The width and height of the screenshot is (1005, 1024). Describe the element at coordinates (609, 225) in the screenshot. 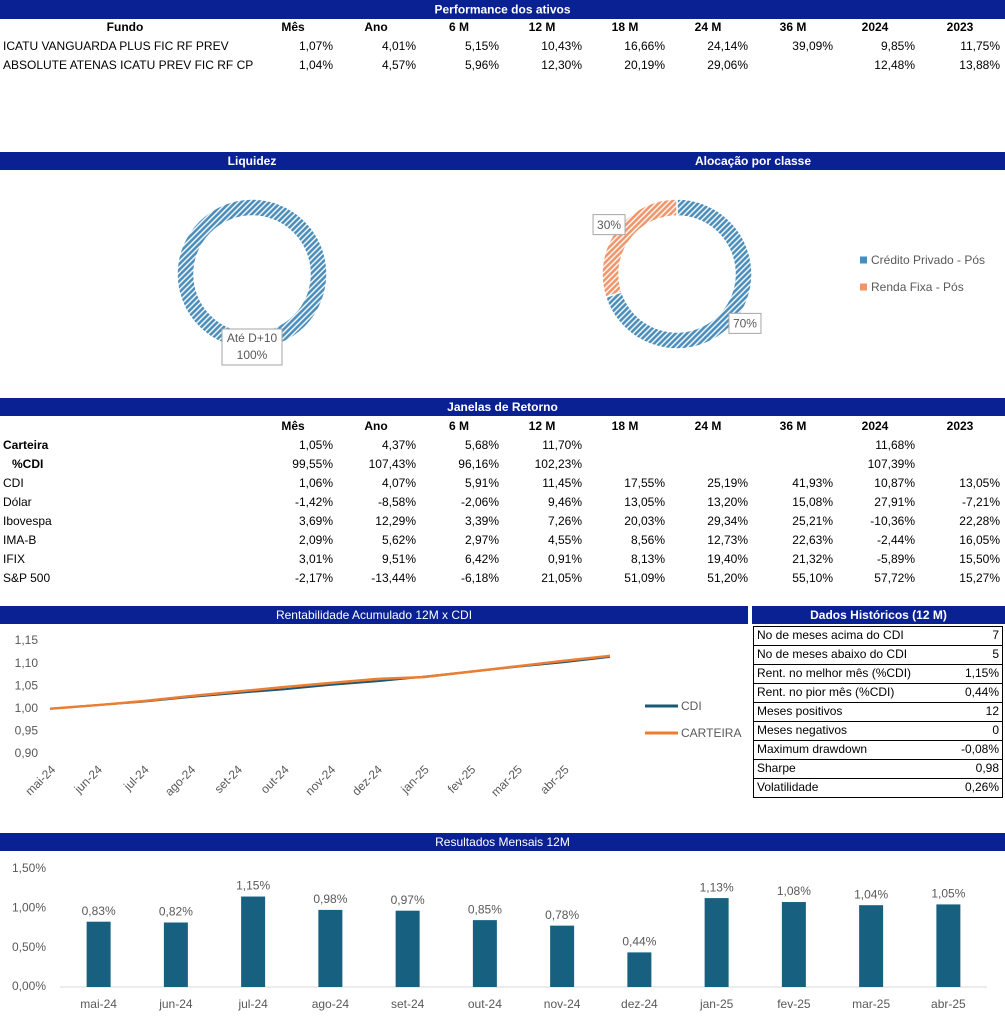

I see `data-label: 30%` at that location.